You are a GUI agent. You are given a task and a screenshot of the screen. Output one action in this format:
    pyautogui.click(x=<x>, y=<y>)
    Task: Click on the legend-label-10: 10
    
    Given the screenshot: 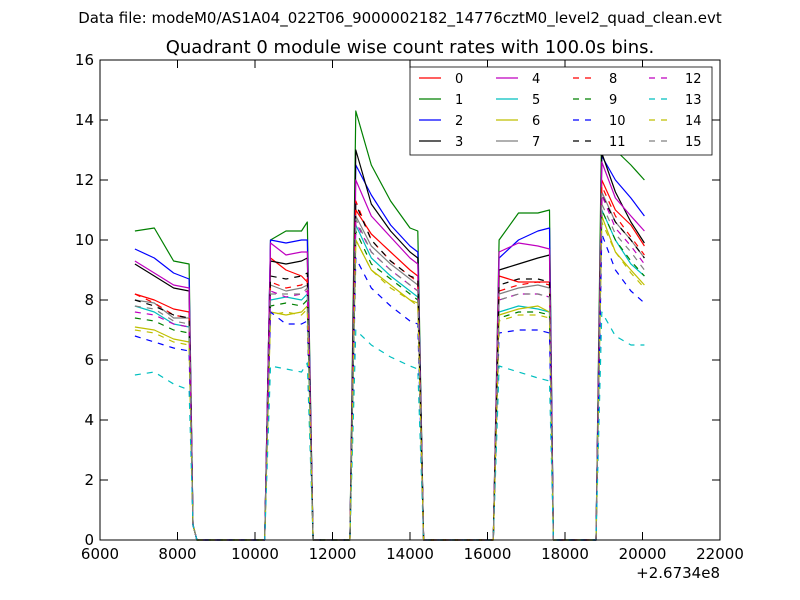 What is the action you would take?
    pyautogui.click(x=617, y=121)
    